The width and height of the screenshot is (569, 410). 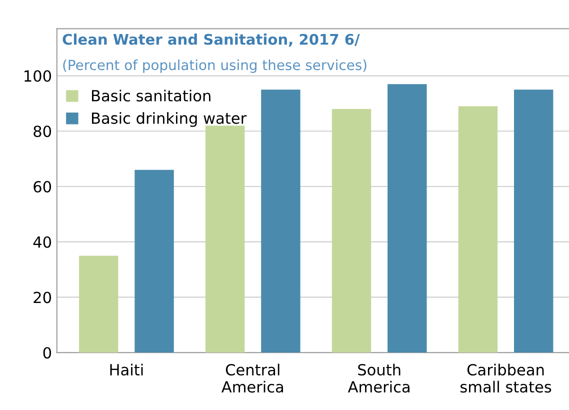 I want to click on x-tick-label: Central America, so click(x=253, y=378).